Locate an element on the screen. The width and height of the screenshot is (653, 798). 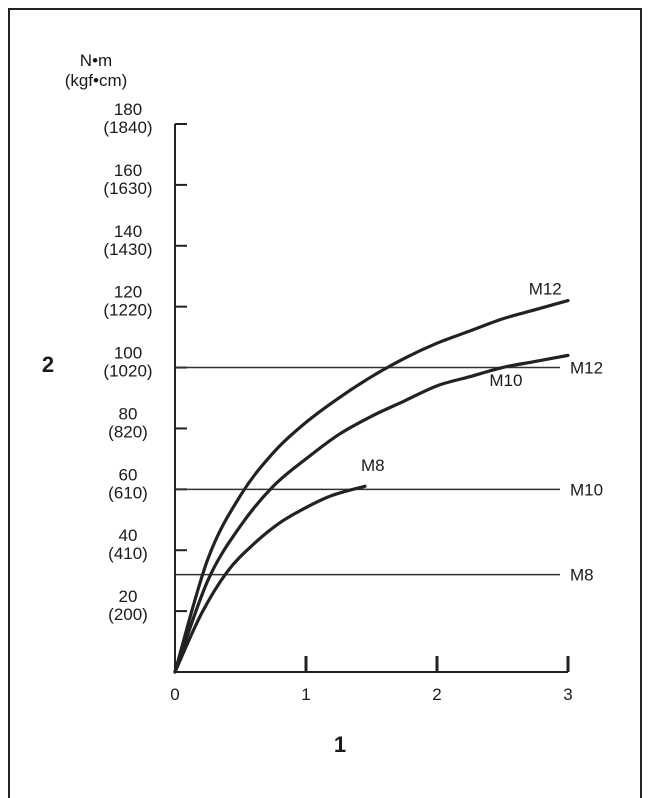
curve-label-m10: M10 is located at coordinates (505, 380).